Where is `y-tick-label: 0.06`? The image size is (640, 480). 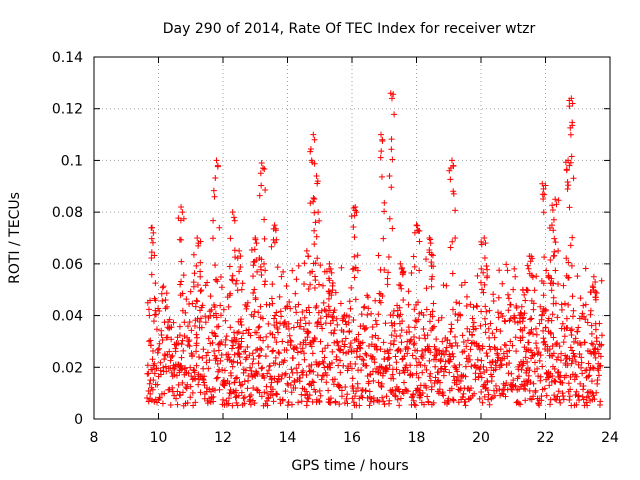
y-tick-label: 0.06 is located at coordinates (67, 265).